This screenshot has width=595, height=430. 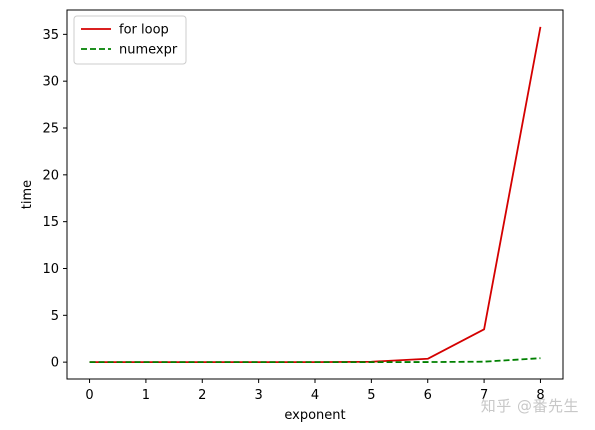 I want to click on y-tick-label: 15, so click(x=50, y=222).